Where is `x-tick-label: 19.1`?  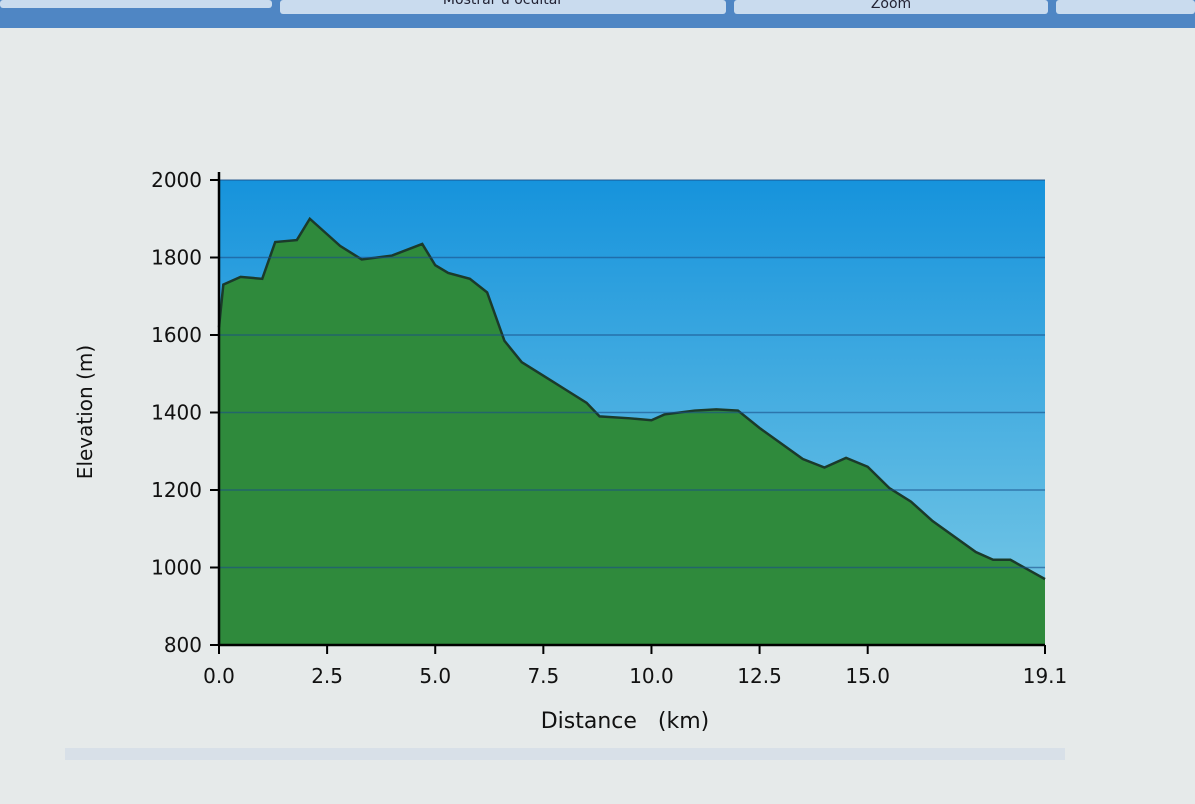 x-tick-label: 19.1 is located at coordinates (1045, 676).